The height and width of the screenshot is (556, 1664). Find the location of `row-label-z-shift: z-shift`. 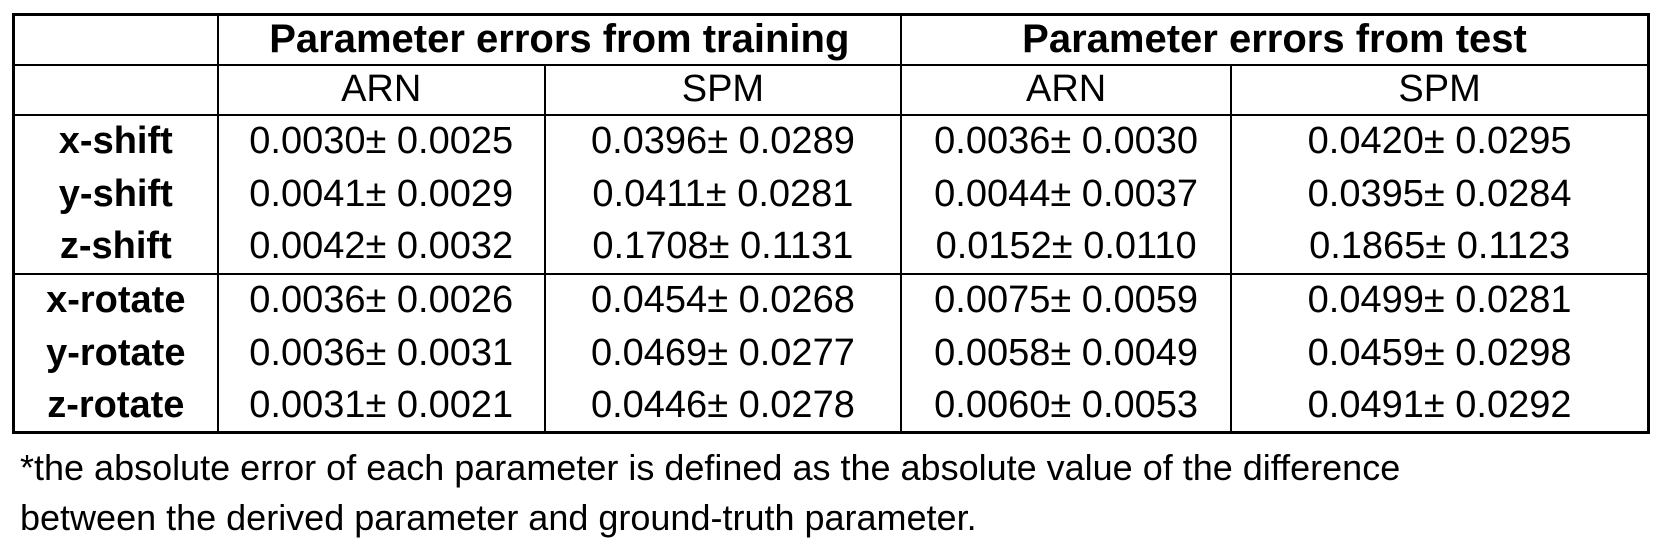

row-label-z-shift: z-shift is located at coordinates (115, 247).